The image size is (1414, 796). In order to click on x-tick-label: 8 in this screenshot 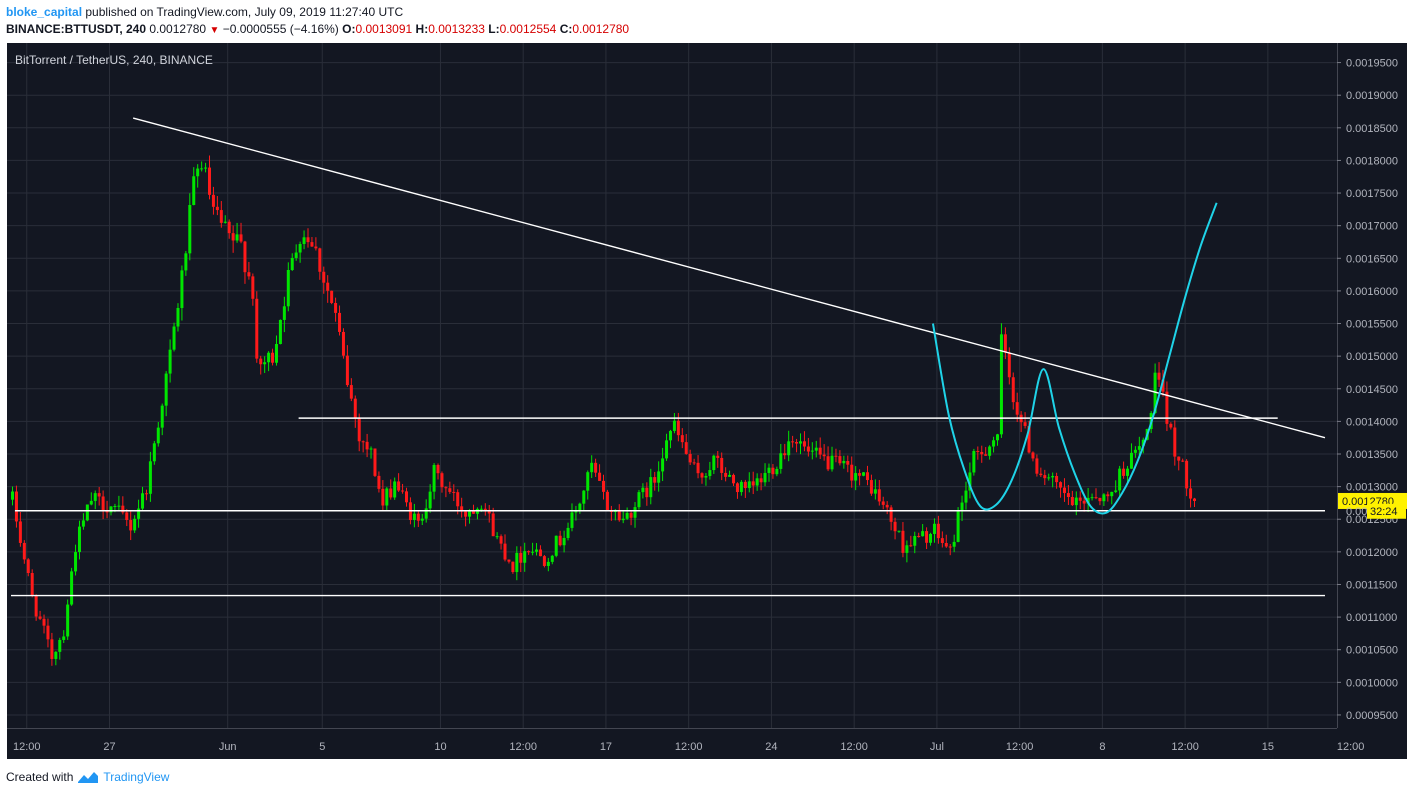, I will do `click(1102, 747)`.